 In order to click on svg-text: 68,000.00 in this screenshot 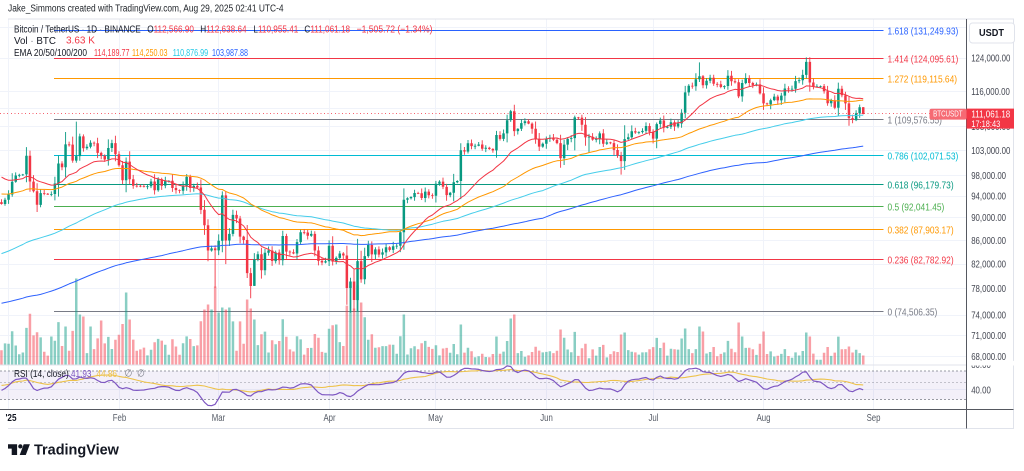, I will do `click(988, 356)`.